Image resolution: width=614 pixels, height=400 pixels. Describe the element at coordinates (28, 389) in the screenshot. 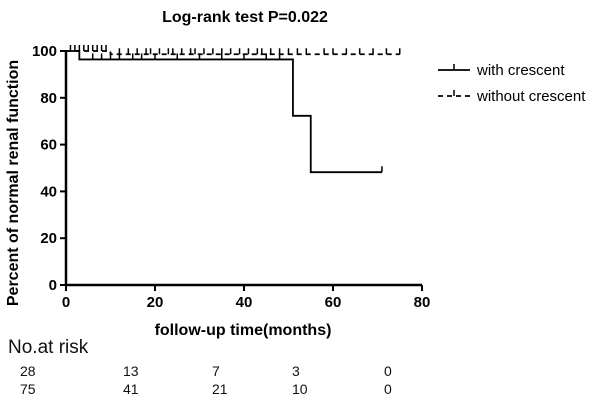

I see `risk-cell: 75` at that location.